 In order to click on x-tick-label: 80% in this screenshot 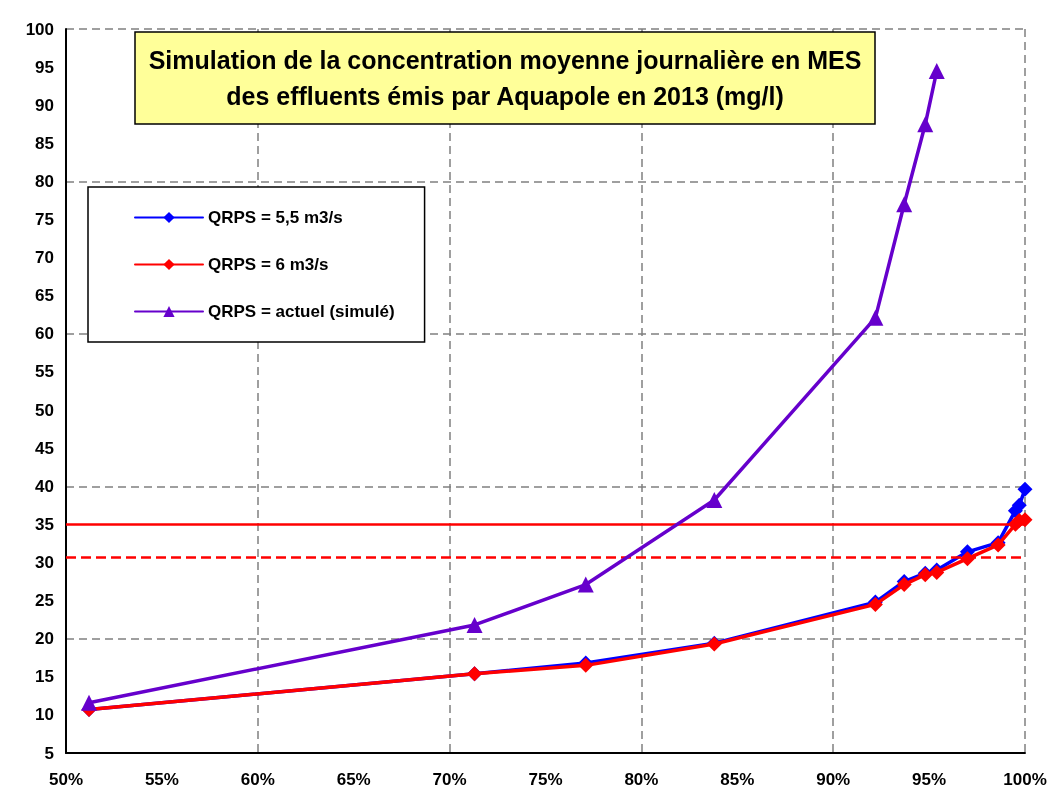, I will do `click(641, 779)`.